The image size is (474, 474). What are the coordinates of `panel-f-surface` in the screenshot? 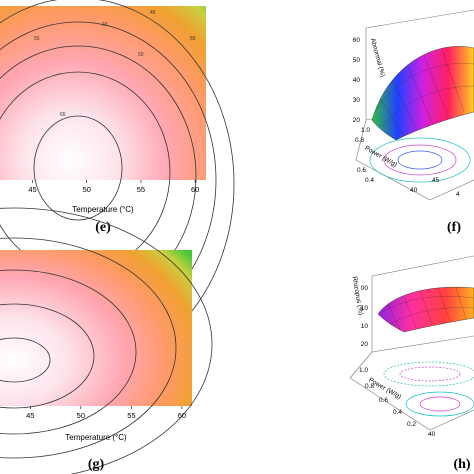 It's located at (422, 93).